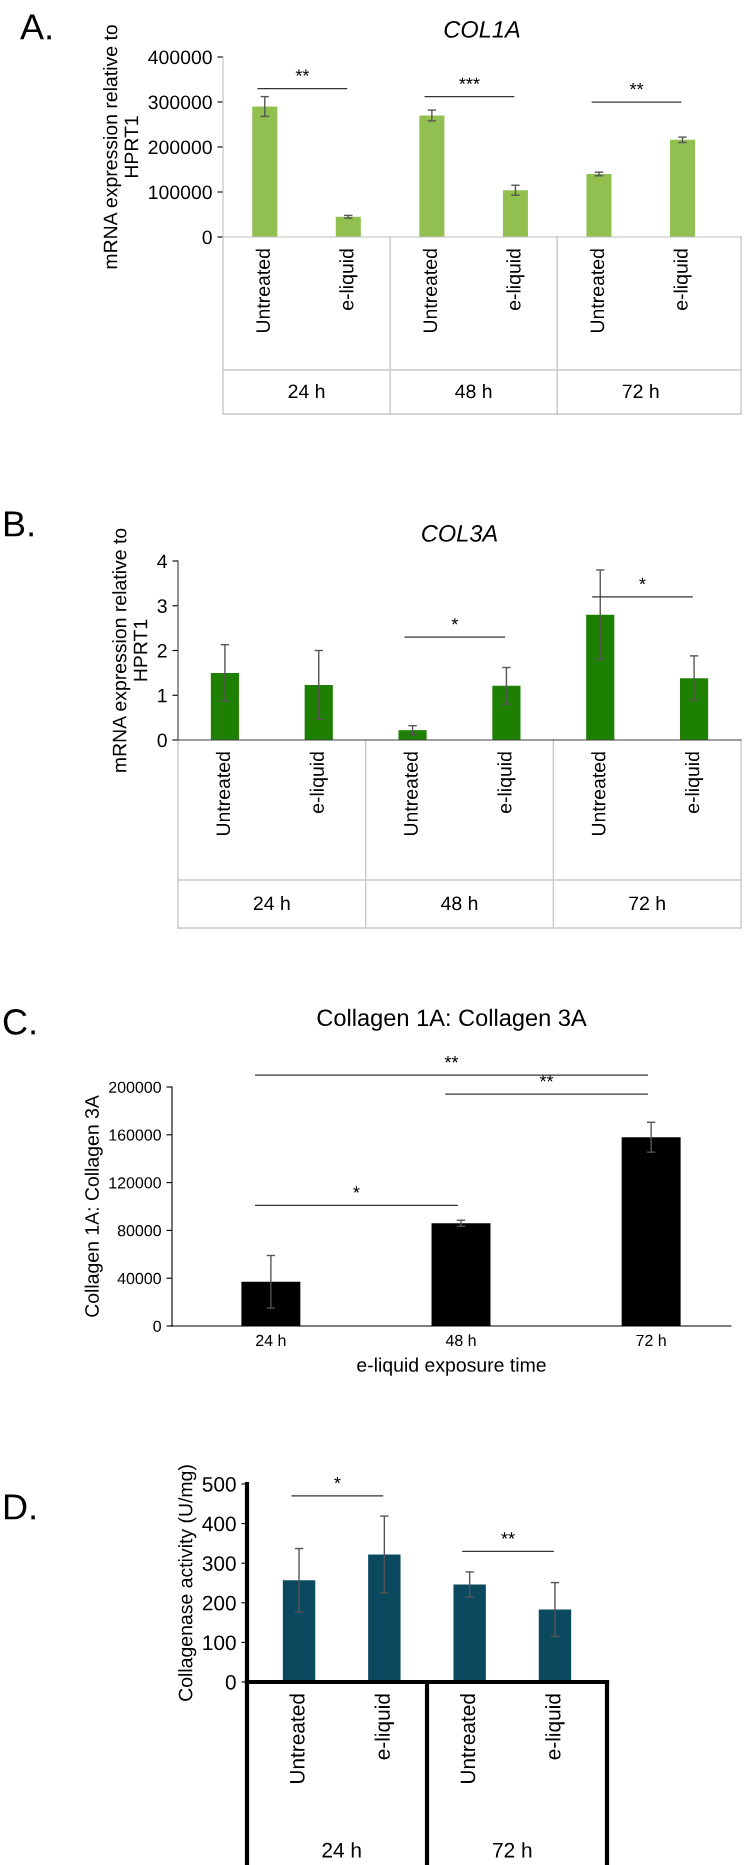 This screenshot has height=1865, width=749. I want to click on annotation: ***, so click(469, 80).